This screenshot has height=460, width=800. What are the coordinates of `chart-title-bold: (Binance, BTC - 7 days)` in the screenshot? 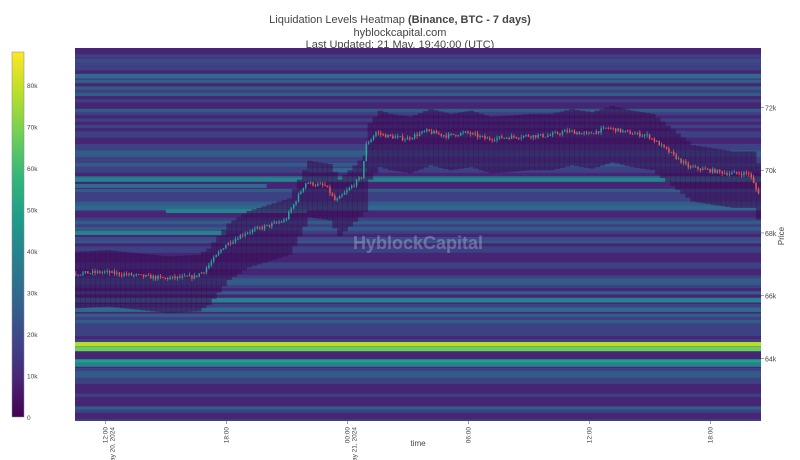 It's located at (469, 20).